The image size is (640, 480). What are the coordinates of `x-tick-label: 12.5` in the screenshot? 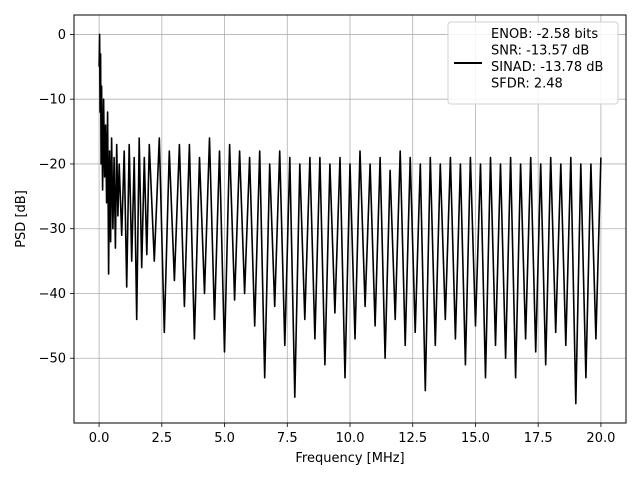 It's located at (412, 438).